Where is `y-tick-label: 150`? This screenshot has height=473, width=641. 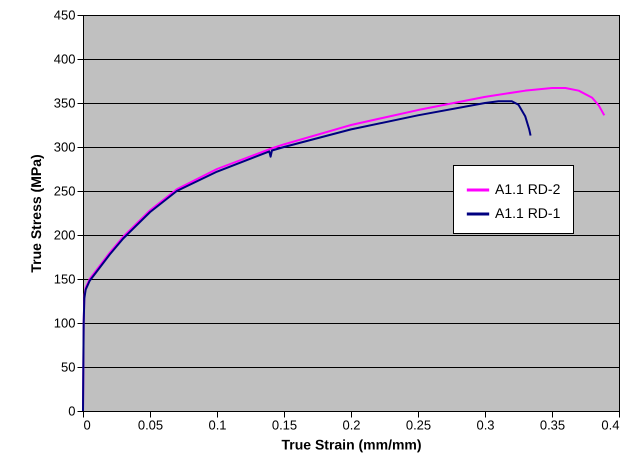 y-tick-label: 150 is located at coordinates (65, 279).